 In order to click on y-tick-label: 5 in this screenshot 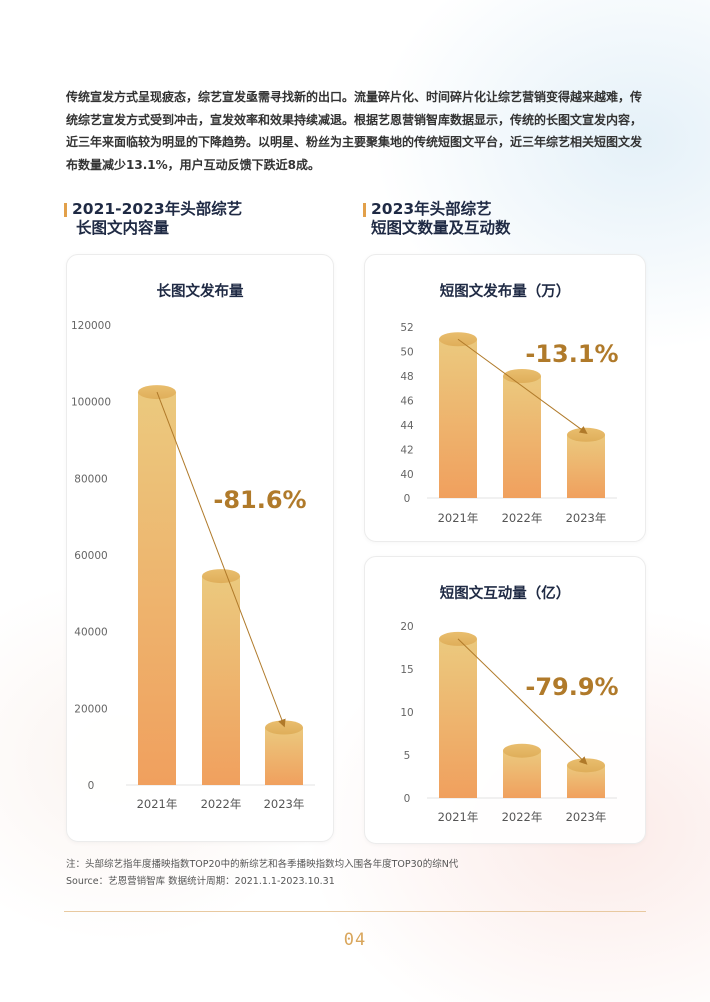, I will do `click(407, 756)`.